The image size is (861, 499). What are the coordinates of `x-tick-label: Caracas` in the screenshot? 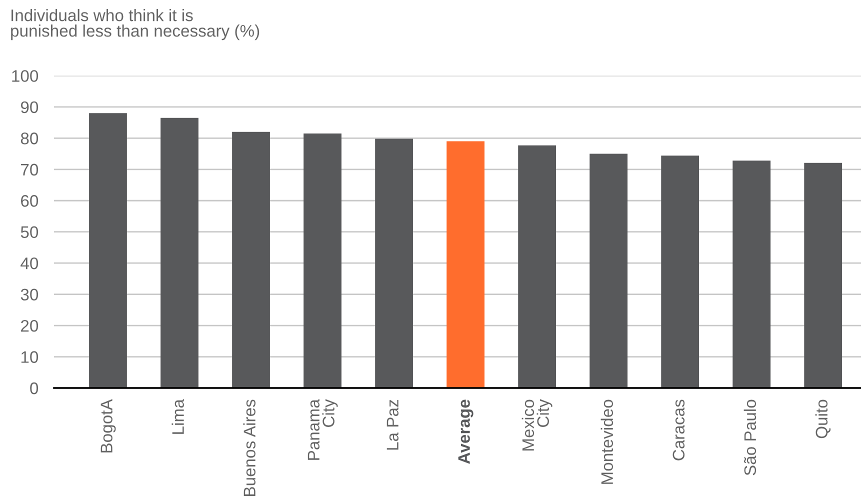 It's located at (678, 430).